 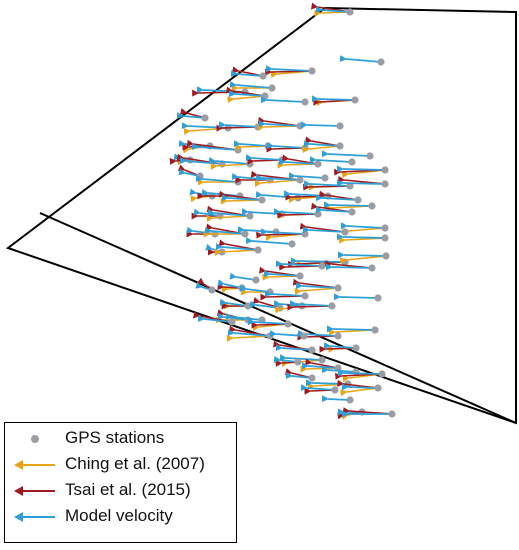 I want to click on legend-label-gps: GPS stations, so click(x=115, y=437).